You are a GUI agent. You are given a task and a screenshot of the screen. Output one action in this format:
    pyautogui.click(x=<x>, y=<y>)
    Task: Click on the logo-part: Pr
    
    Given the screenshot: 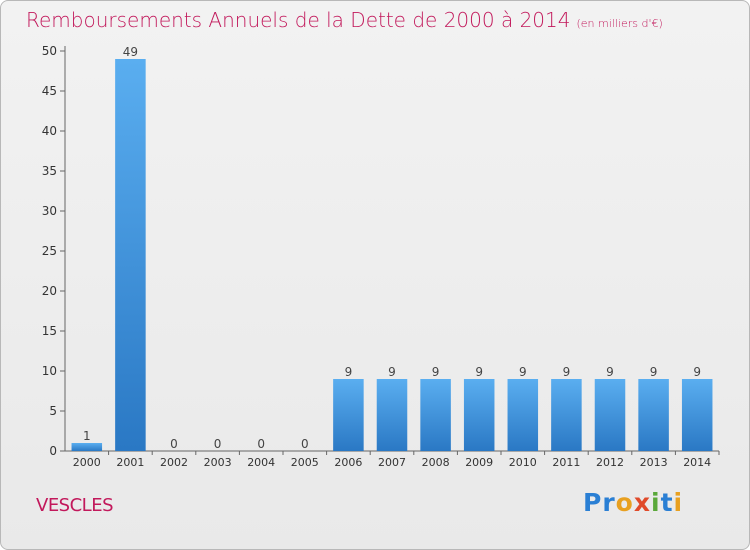 What is the action you would take?
    pyautogui.click(x=599, y=502)
    